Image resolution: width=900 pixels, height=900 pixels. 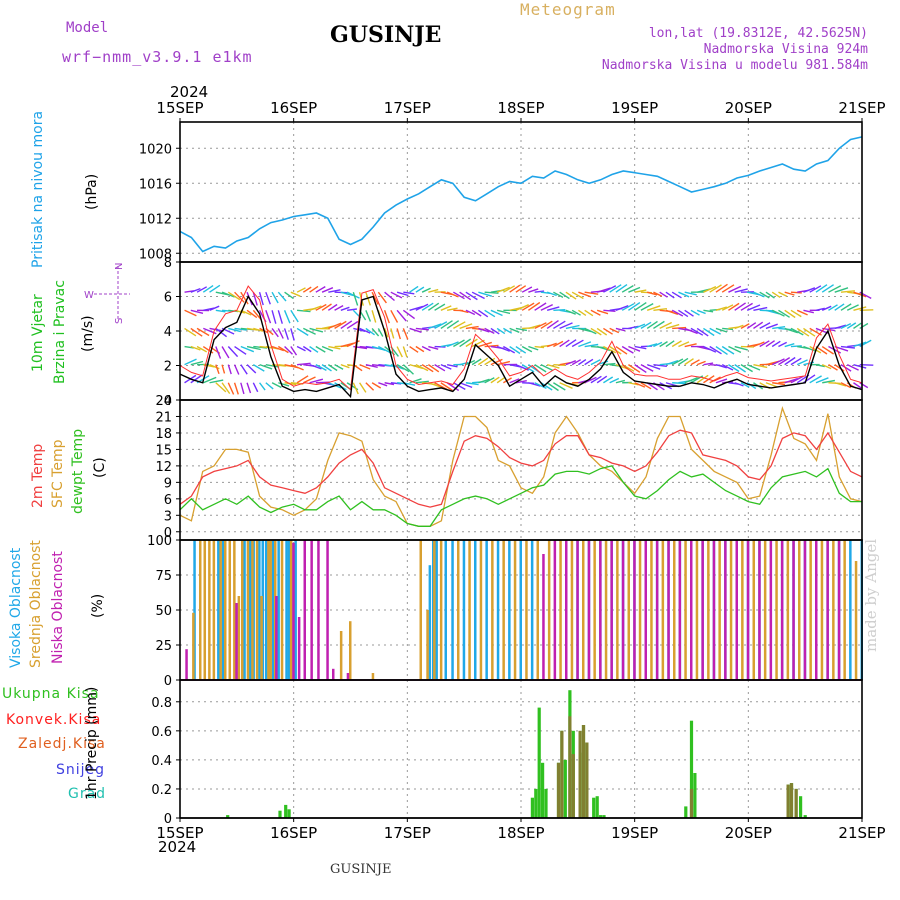 I want to click on cloud-high-bar, so click(x=436, y=610).